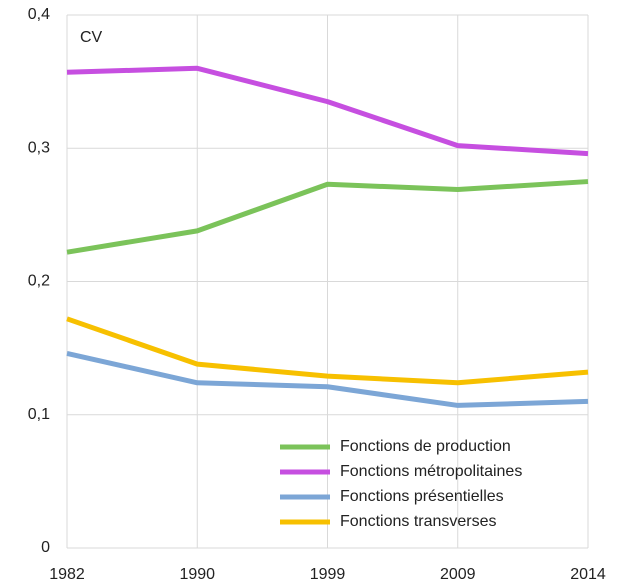 The width and height of the screenshot is (624, 584). I want to click on y-tick-label: 0,4, so click(39, 14).